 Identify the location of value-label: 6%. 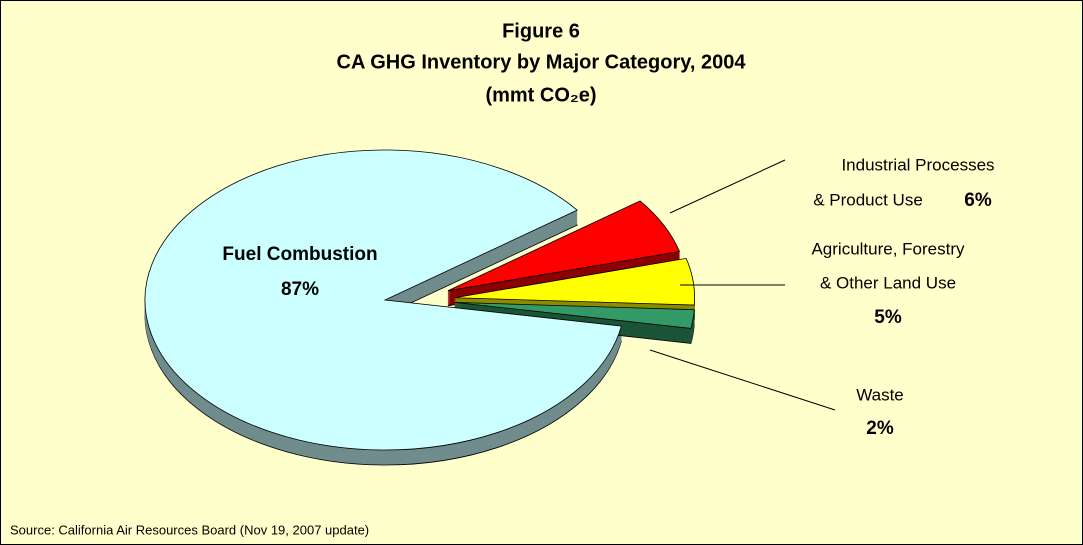
(978, 200).